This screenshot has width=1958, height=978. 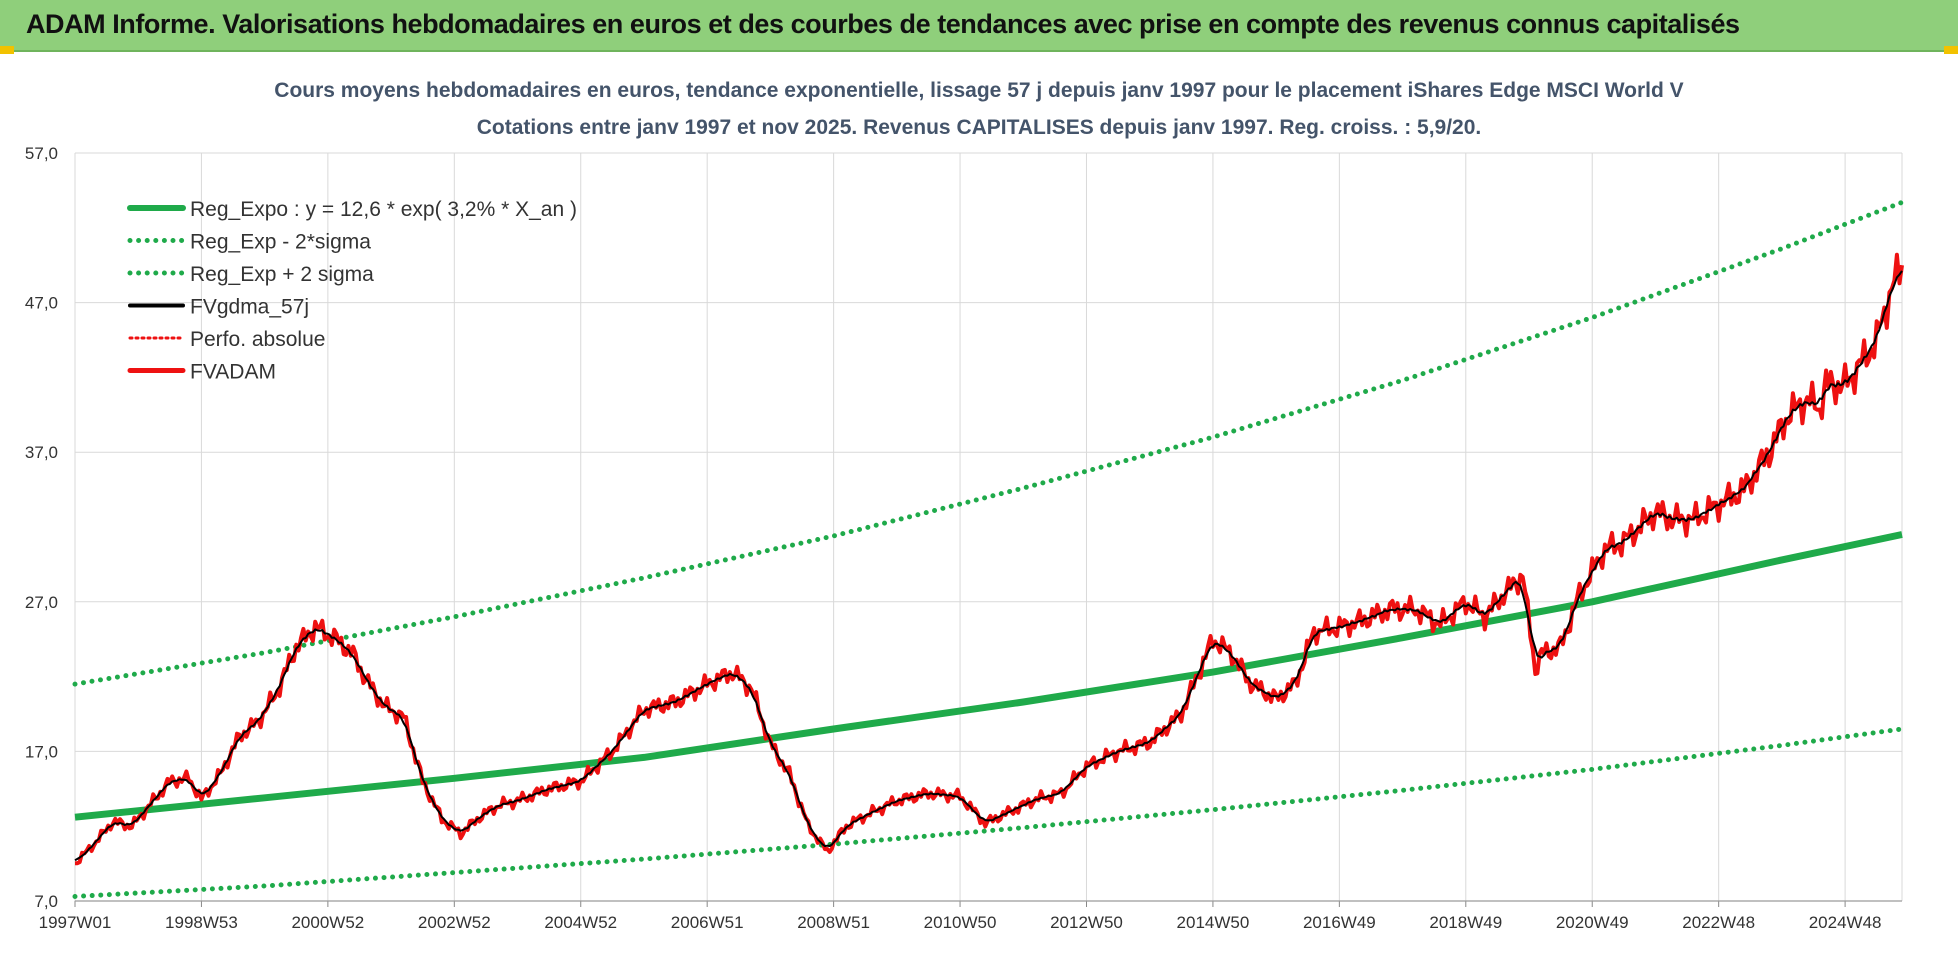 What do you see at coordinates (46, 901) in the screenshot?
I see `y-tick-label: 7,0` at bounding box center [46, 901].